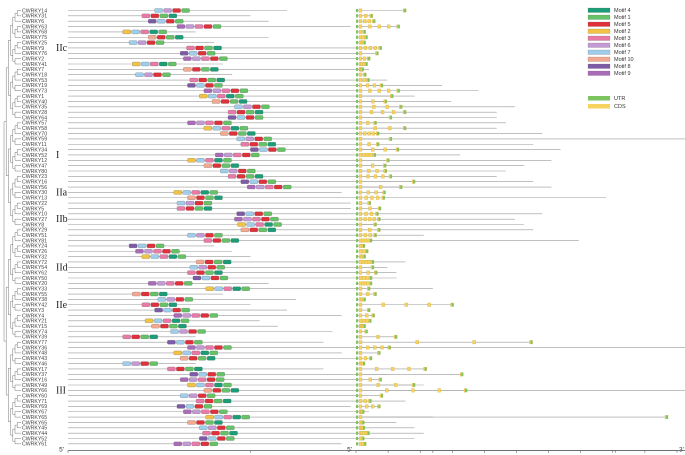  I want to click on legend-label: Motif 6, so click(622, 46).